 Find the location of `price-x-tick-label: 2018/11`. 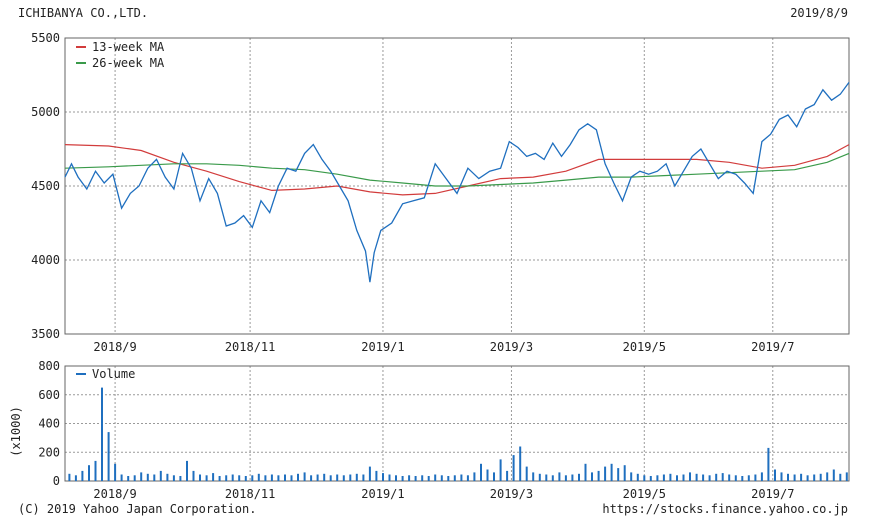

price-x-tick-label: 2018/11 is located at coordinates (250, 347).